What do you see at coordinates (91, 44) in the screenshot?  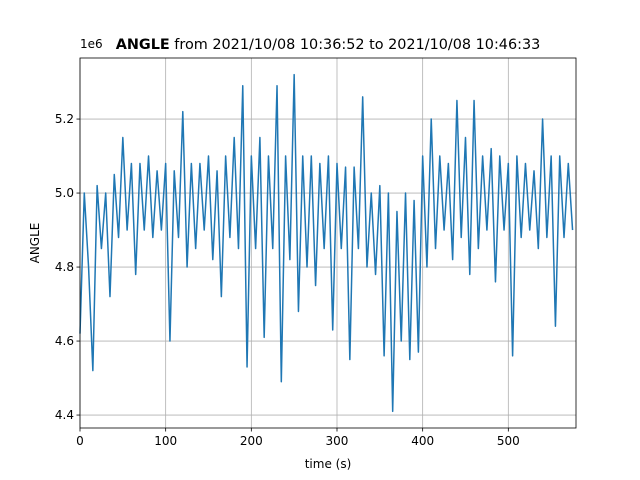 I see `offset-label: 1e6` at bounding box center [91, 44].